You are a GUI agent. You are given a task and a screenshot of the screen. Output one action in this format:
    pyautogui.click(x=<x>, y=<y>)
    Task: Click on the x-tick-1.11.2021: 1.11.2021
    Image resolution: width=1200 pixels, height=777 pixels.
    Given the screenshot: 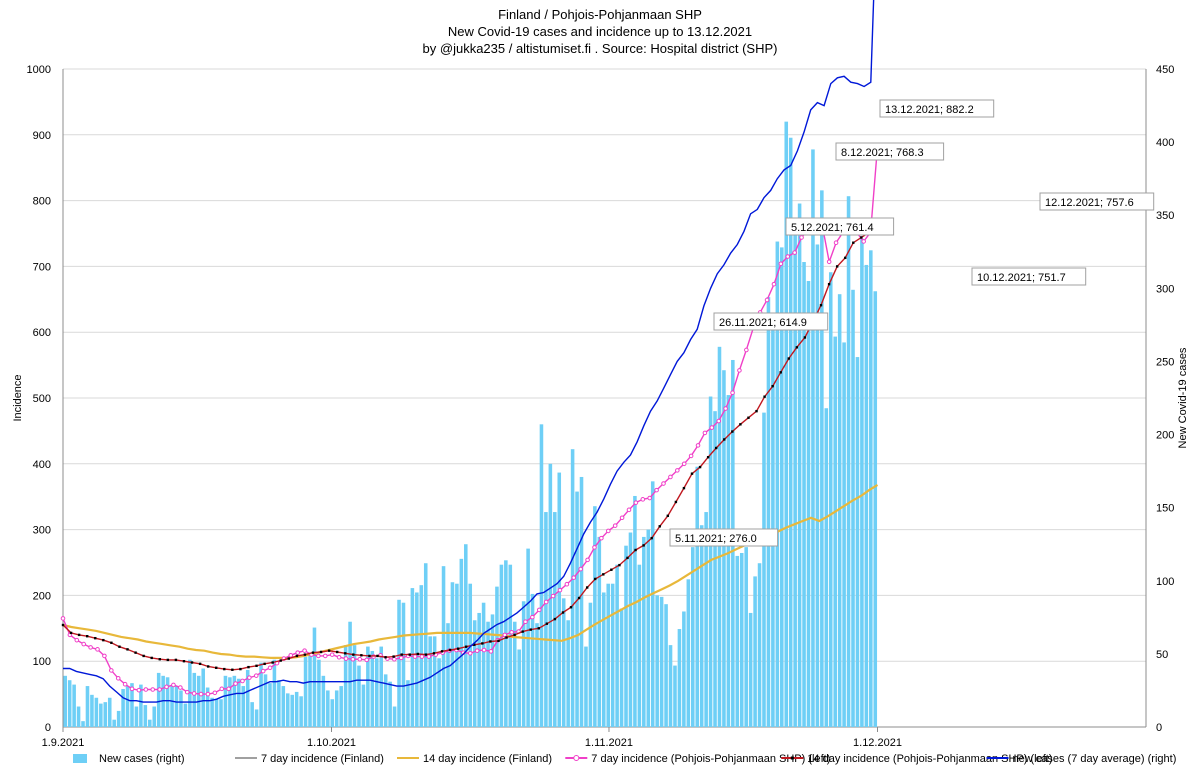 What is the action you would take?
    pyautogui.click(x=609, y=743)
    